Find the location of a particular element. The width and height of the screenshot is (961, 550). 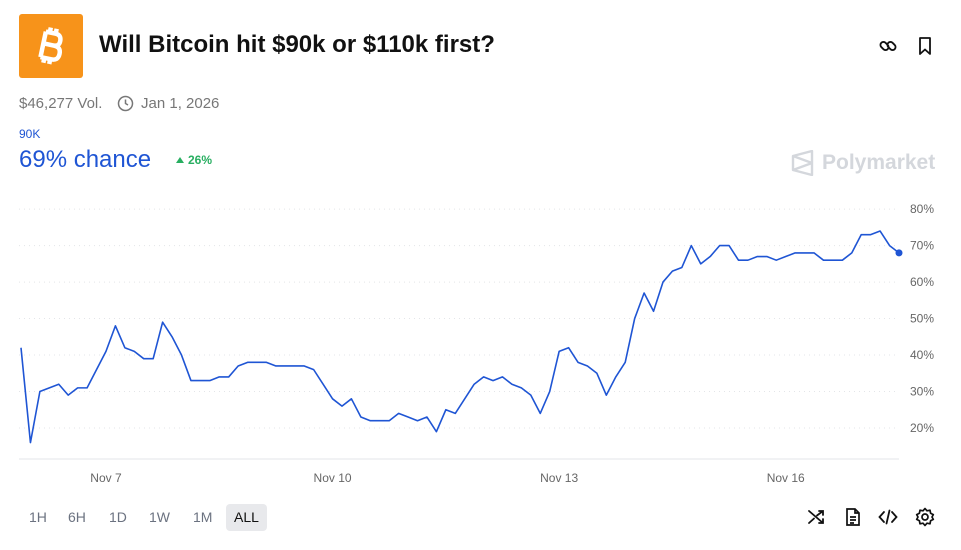

x-tick-label: Nov 10 is located at coordinates (333, 478).